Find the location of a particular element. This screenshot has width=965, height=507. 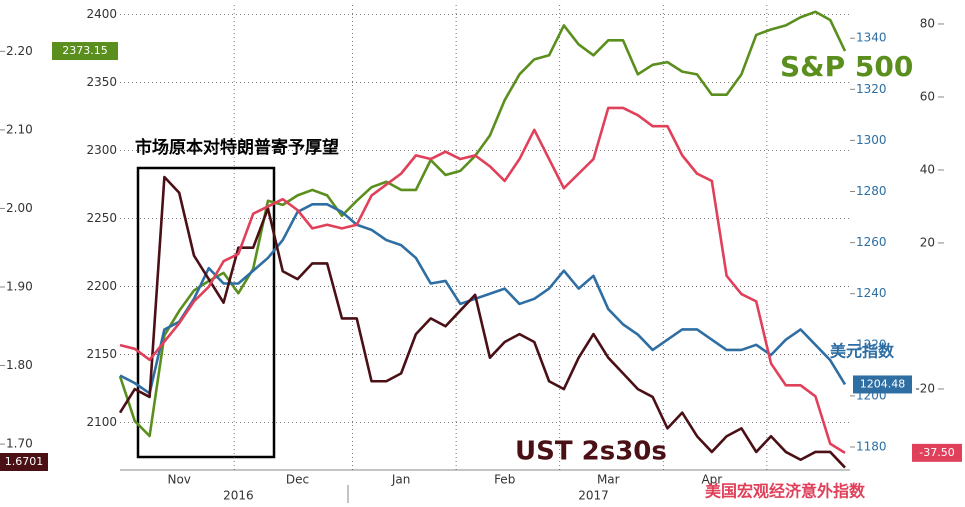

annotation-box is located at coordinates (206, 312).